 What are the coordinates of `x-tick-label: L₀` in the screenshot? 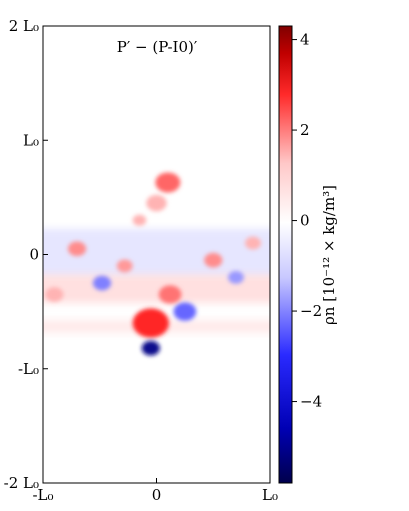 It's located at (270, 495).